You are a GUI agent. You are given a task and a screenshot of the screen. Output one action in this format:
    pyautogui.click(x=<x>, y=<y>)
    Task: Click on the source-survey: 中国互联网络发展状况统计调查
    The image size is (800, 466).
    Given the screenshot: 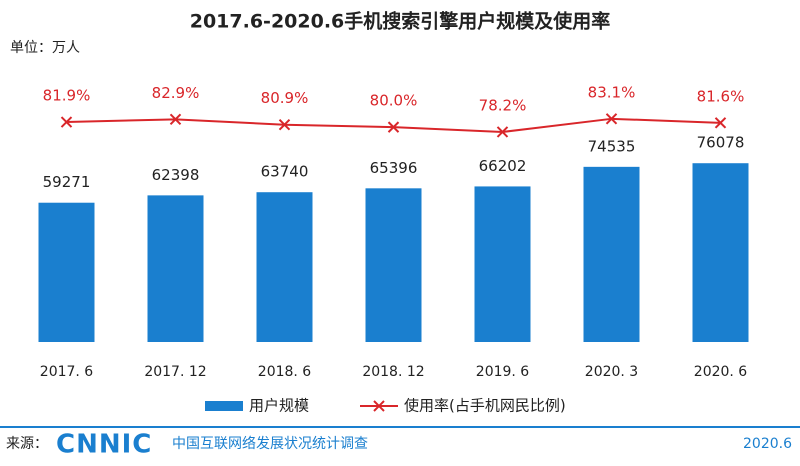 What is the action you would take?
    pyautogui.click(x=270, y=444)
    